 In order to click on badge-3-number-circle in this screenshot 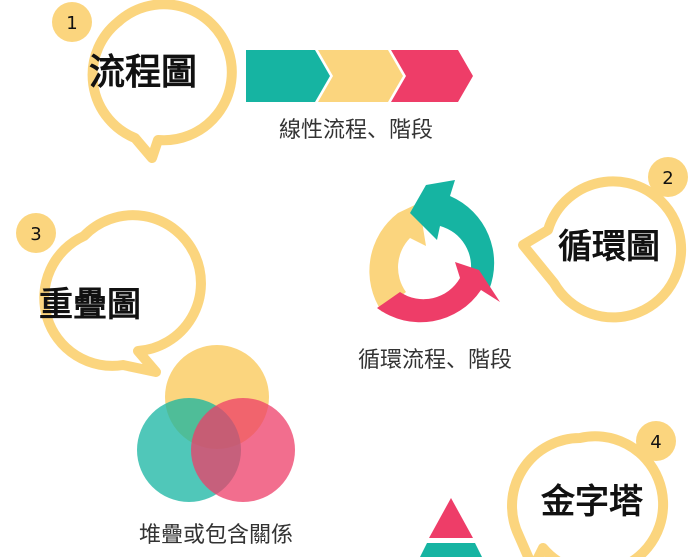, I will do `click(36, 233)`.